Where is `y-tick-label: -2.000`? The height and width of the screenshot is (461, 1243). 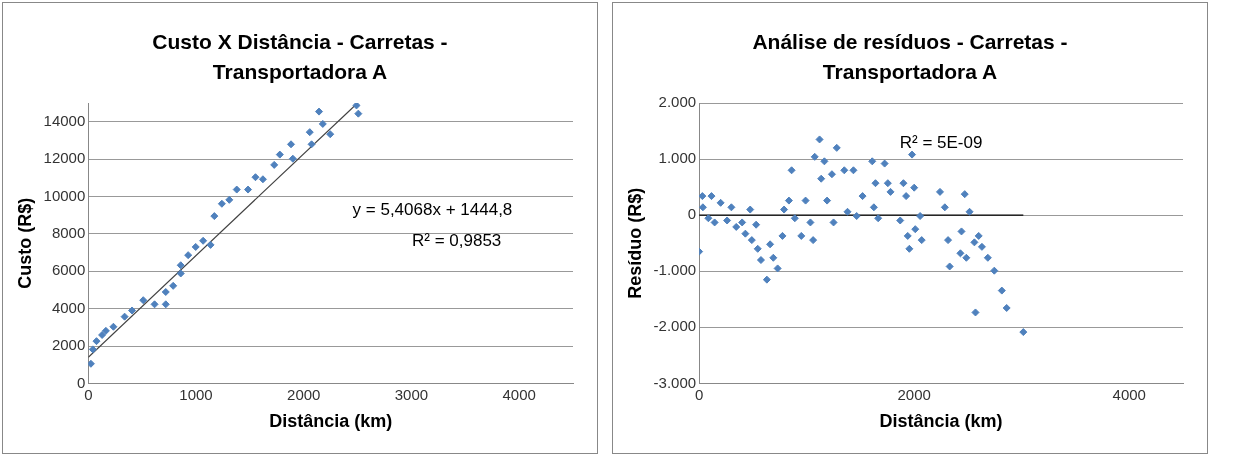
y-tick-label: -2.000 is located at coordinates (675, 326).